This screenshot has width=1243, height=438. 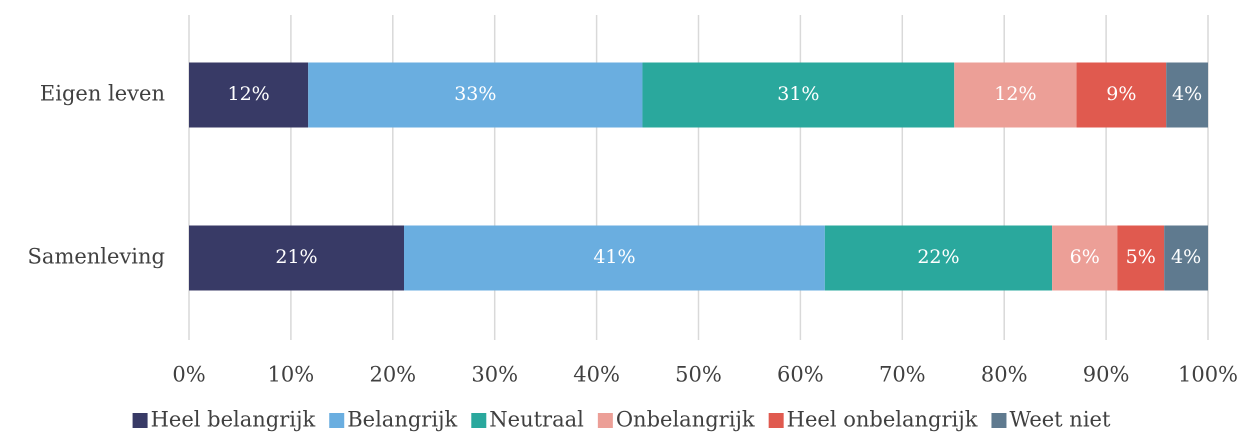 What do you see at coordinates (291, 375) in the screenshot?
I see `x-tick-label: 10%` at bounding box center [291, 375].